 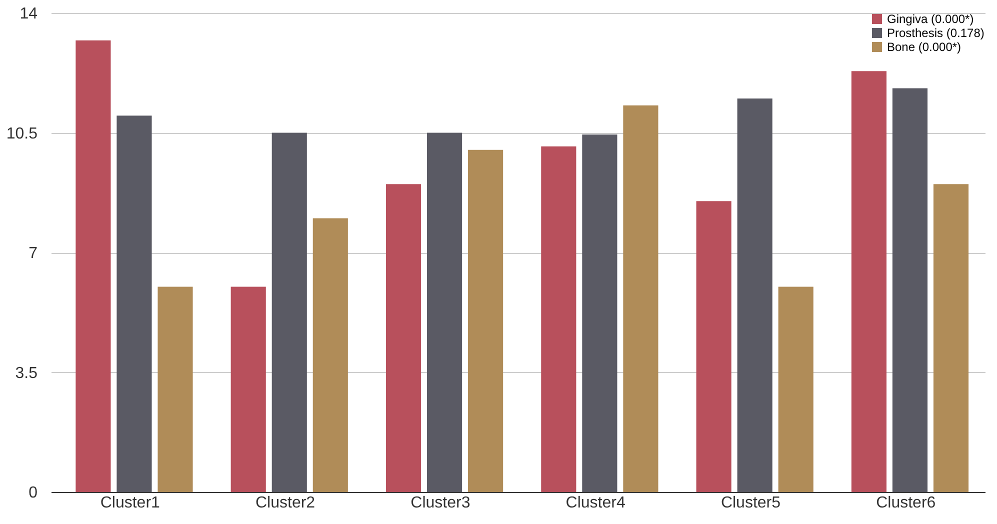 I want to click on legend-label: Prosthesis (0.178), so click(x=935, y=33).